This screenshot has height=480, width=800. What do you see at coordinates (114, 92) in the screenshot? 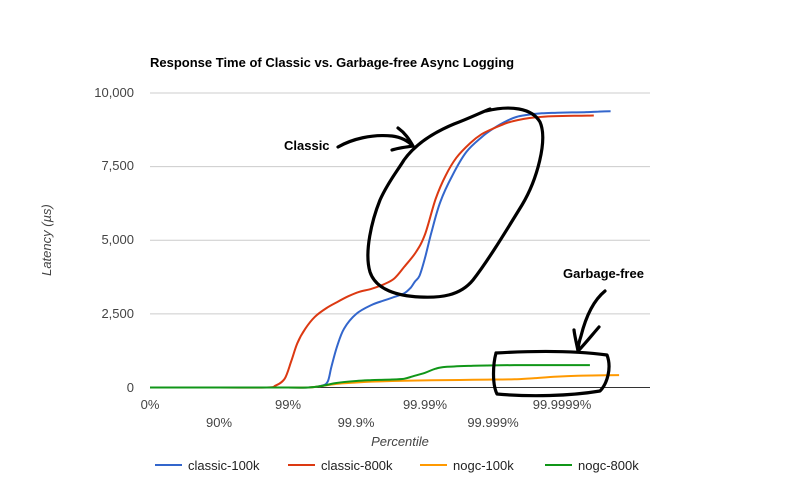
I see `y-tick-label: 10,000` at bounding box center [114, 92].